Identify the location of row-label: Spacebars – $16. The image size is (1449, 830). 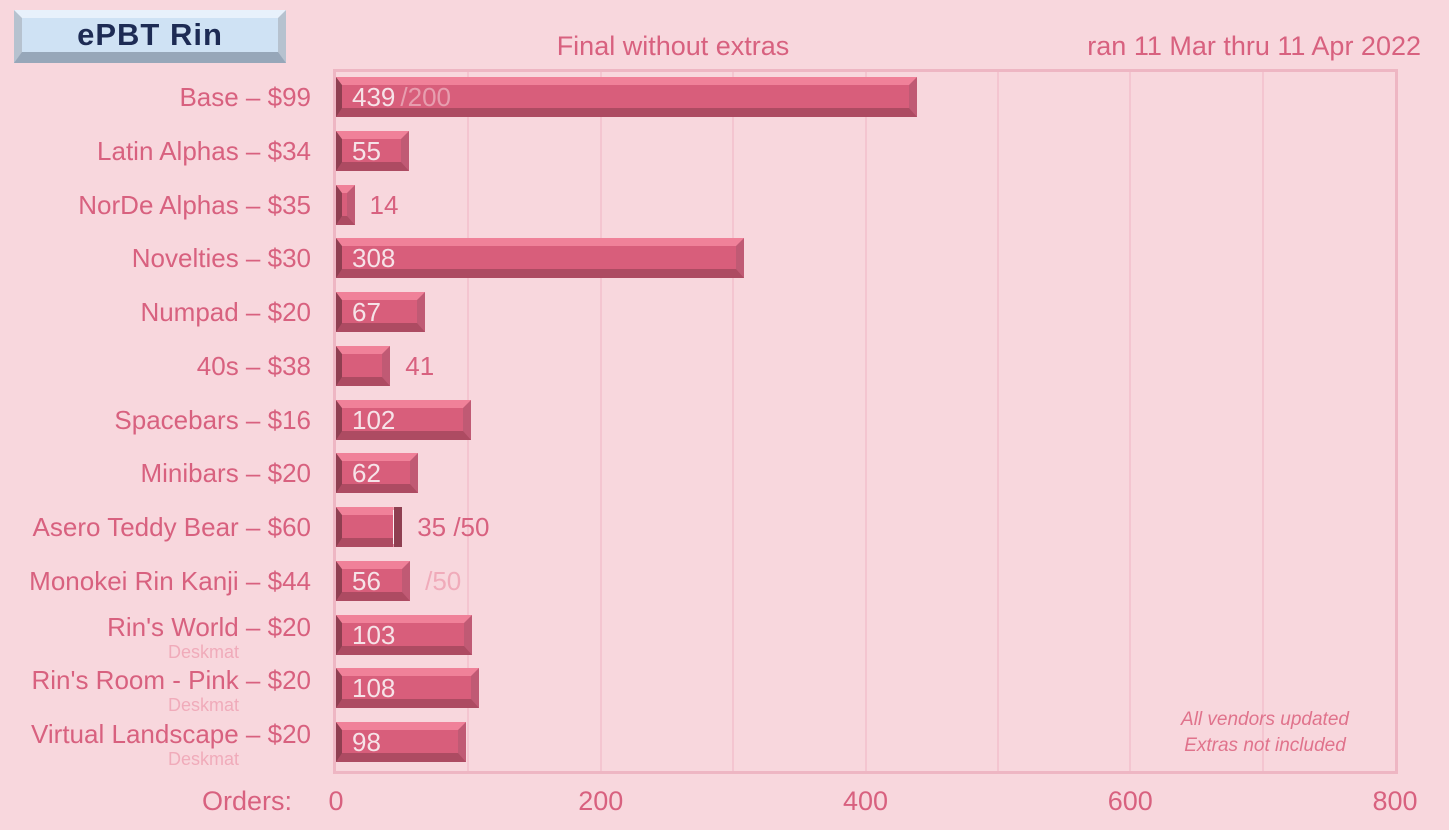
(155, 420).